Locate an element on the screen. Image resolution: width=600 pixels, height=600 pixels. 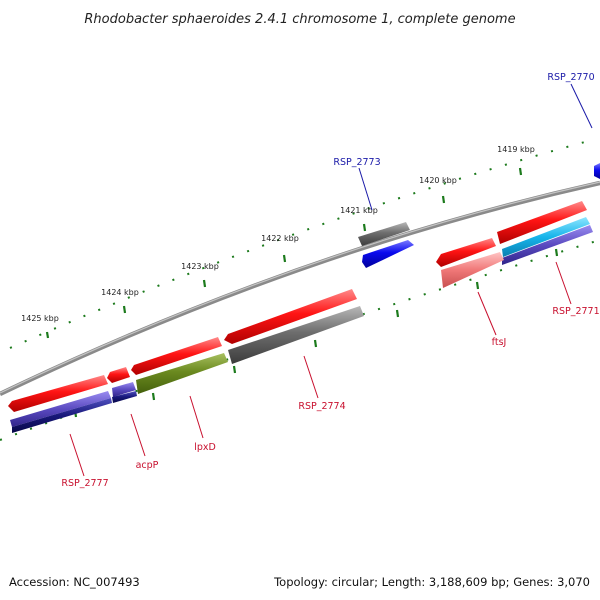
gene-label-rsp2770: RSP_2770 is located at coordinates (570, 77).